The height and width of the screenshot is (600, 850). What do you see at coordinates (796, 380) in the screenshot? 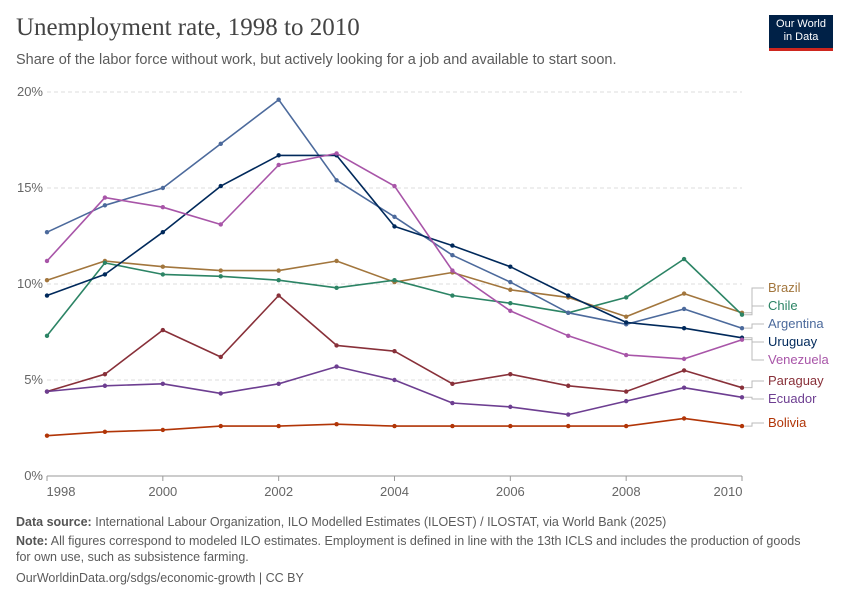
I see `legend-label-paraguay: Paraguay` at bounding box center [796, 380].